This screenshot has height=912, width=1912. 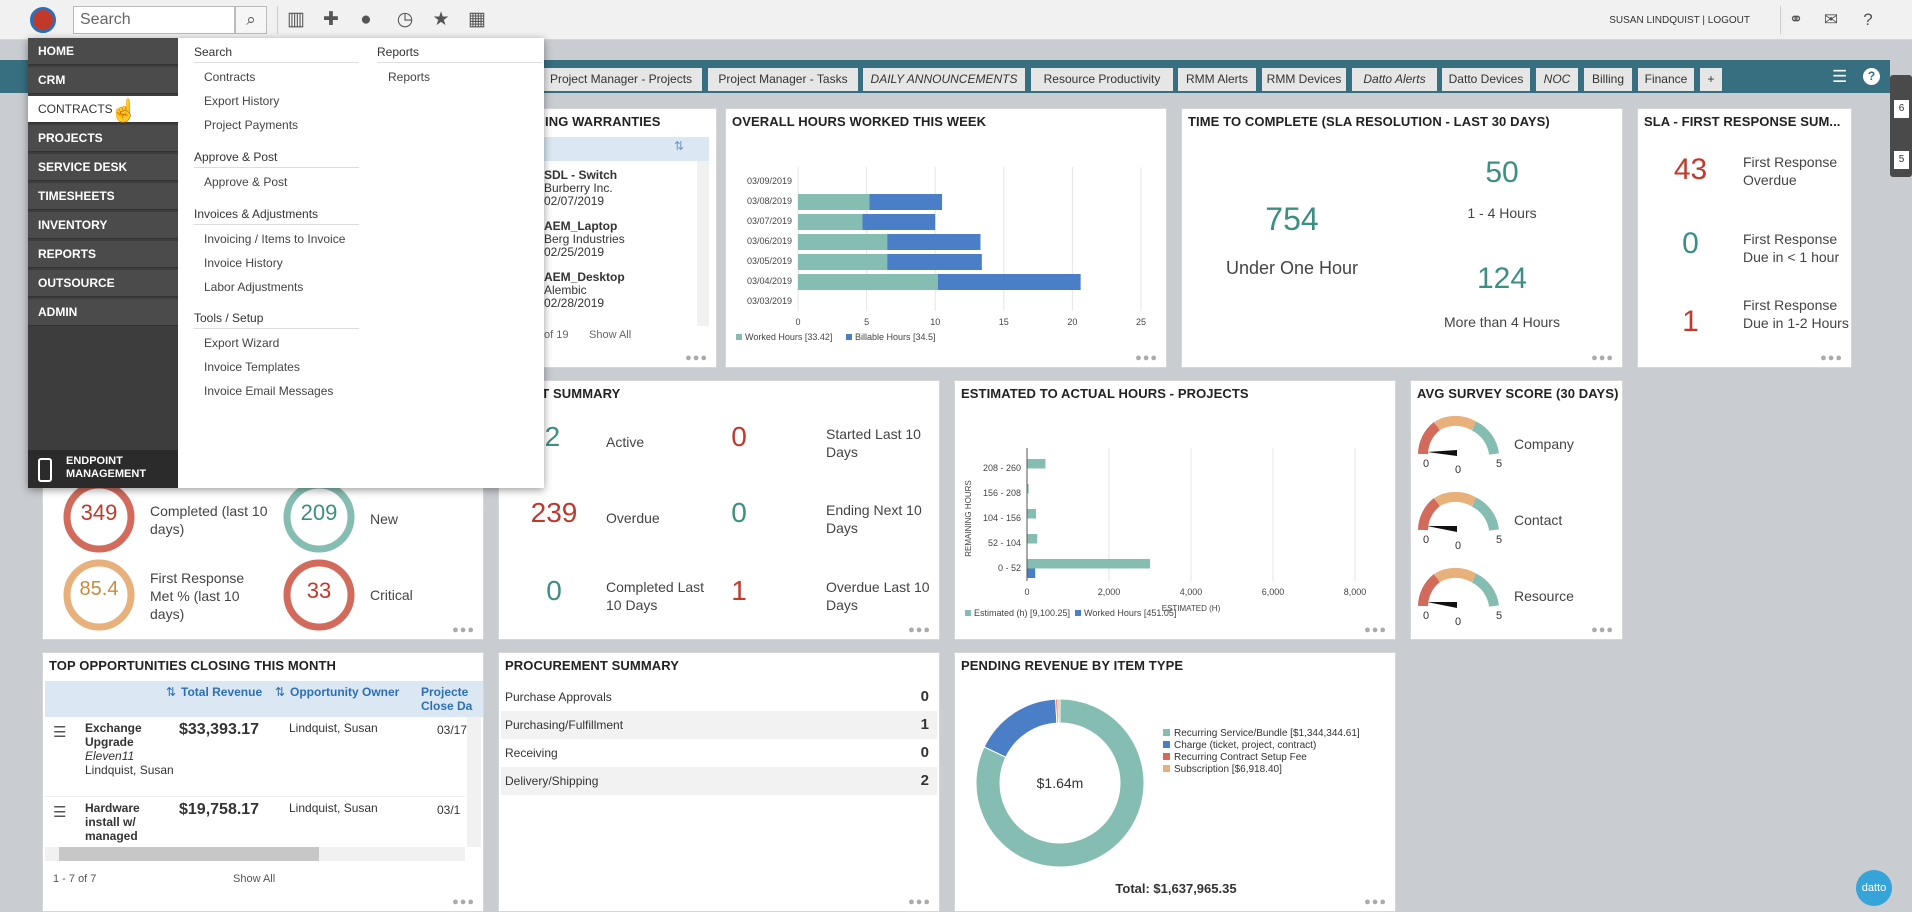 What do you see at coordinates (345, 692) in the screenshot?
I see `col-opportunity-owner: Opportunity Owner` at bounding box center [345, 692].